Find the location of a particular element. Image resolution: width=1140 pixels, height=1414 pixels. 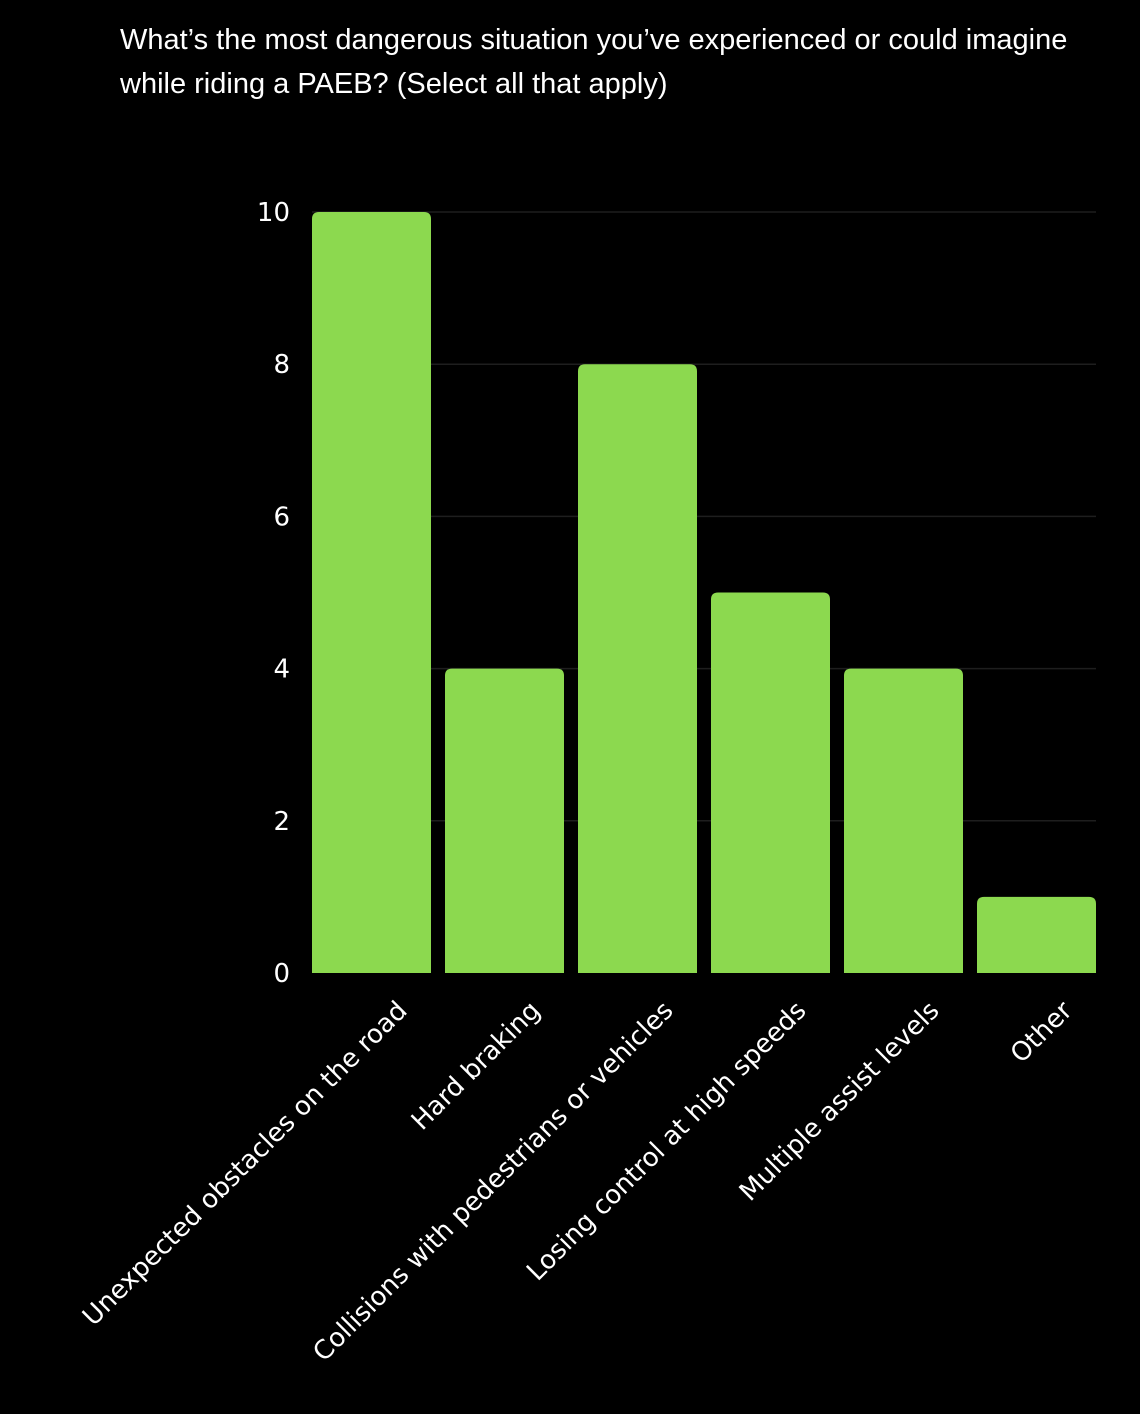

x-category-label: Unexpected obstacles on the road is located at coordinates (245, 1164).